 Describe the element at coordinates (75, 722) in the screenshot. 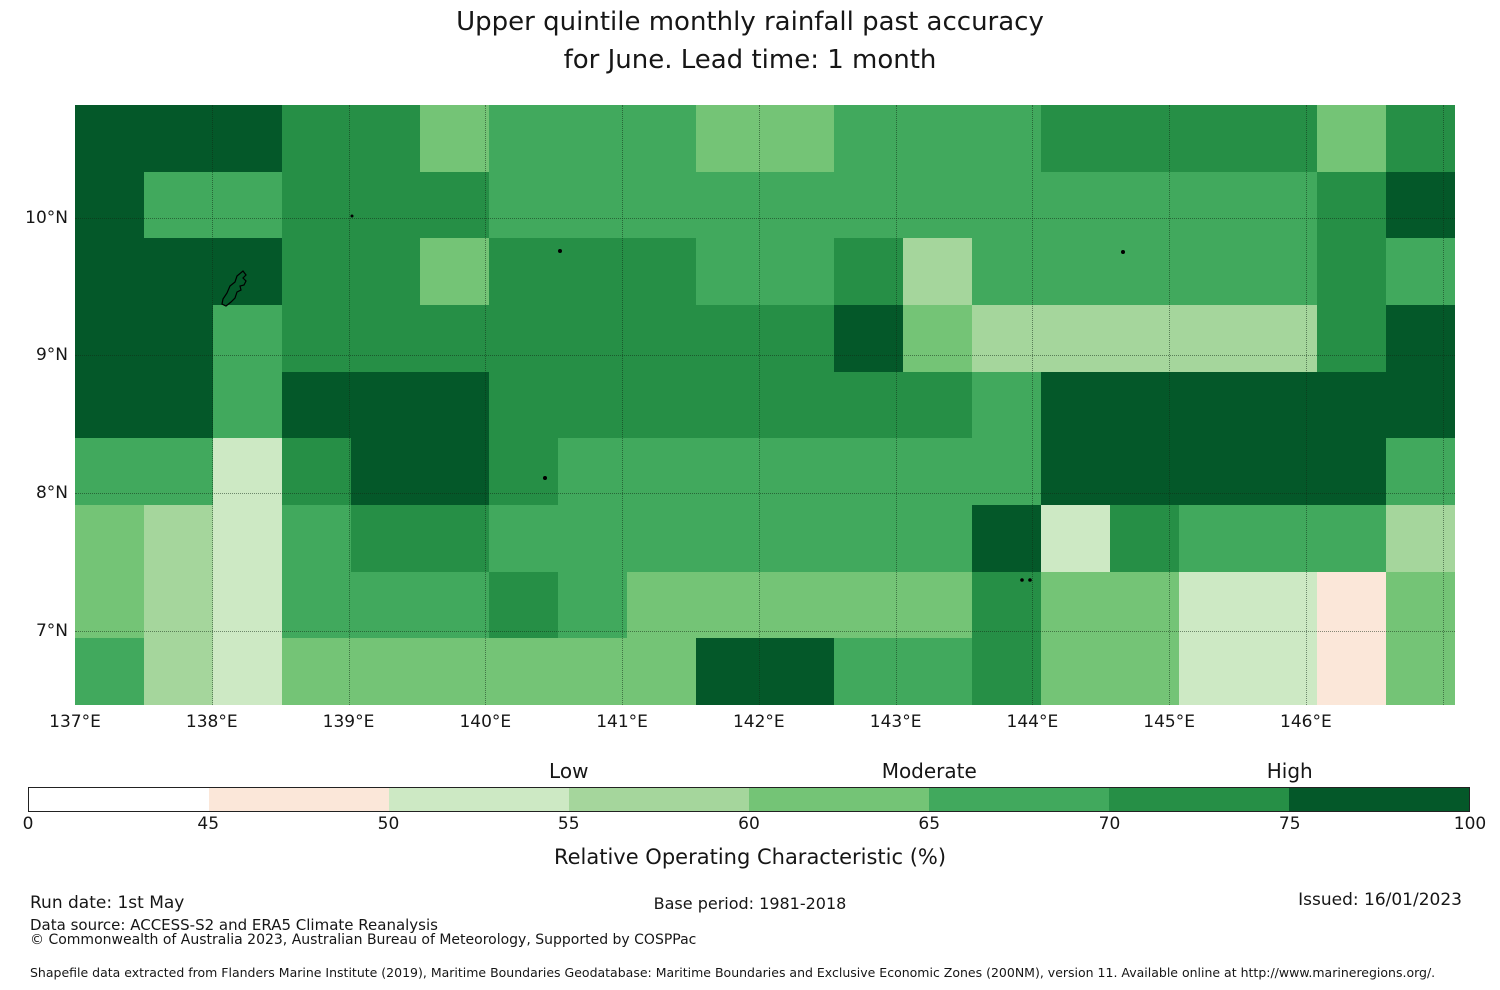

I see `x-axis-tick-label: 137°E` at that location.